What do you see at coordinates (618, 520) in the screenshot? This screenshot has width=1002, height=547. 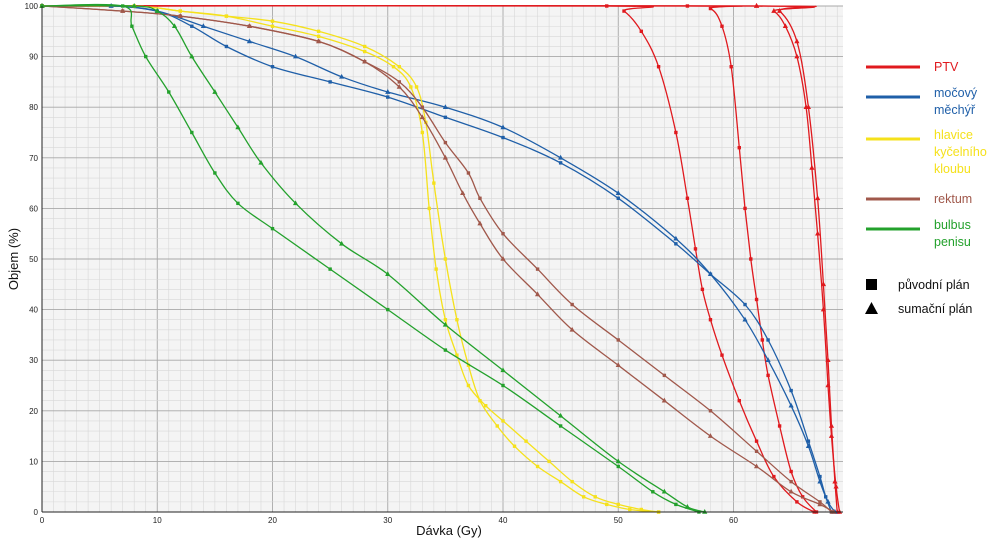 I see `x-tick-label: 50` at bounding box center [618, 520].